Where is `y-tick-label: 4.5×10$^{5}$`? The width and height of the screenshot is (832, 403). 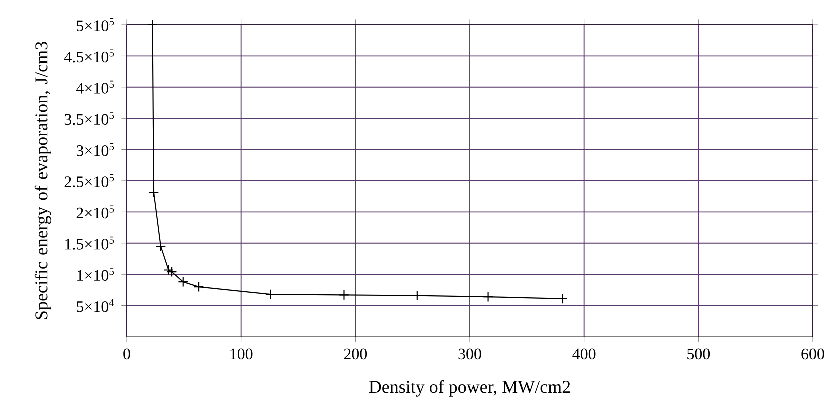
y-tick-label: 4.5×10$^{5}$ is located at coordinates (89, 56).